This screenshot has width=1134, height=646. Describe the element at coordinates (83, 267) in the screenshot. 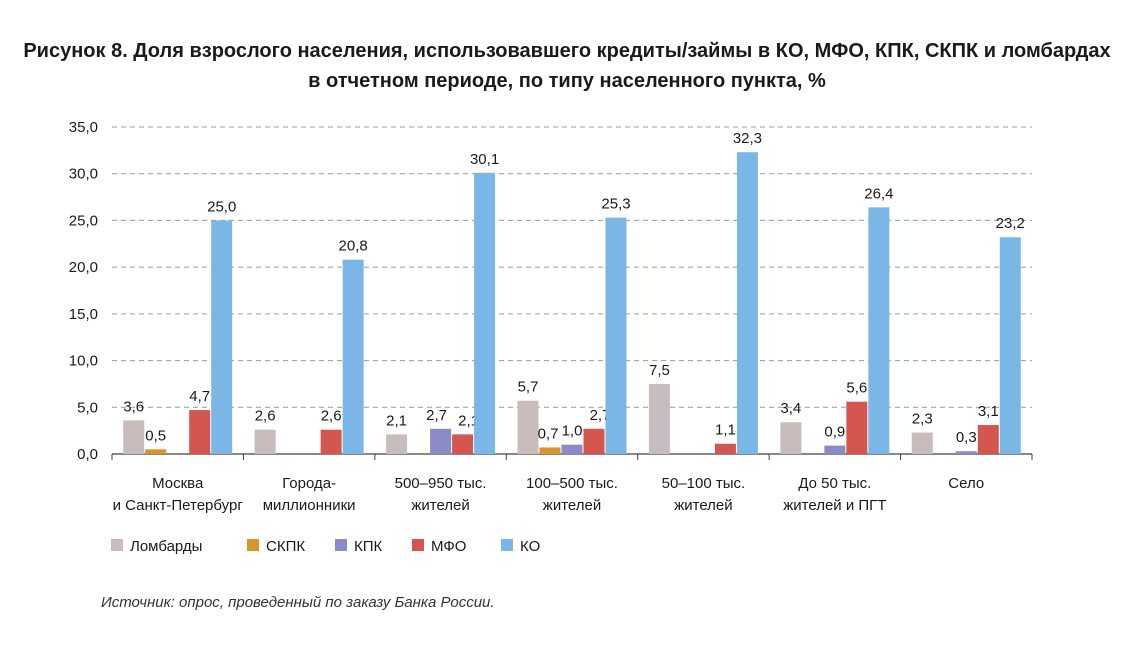

I see `y-tick-label: 20,0` at that location.